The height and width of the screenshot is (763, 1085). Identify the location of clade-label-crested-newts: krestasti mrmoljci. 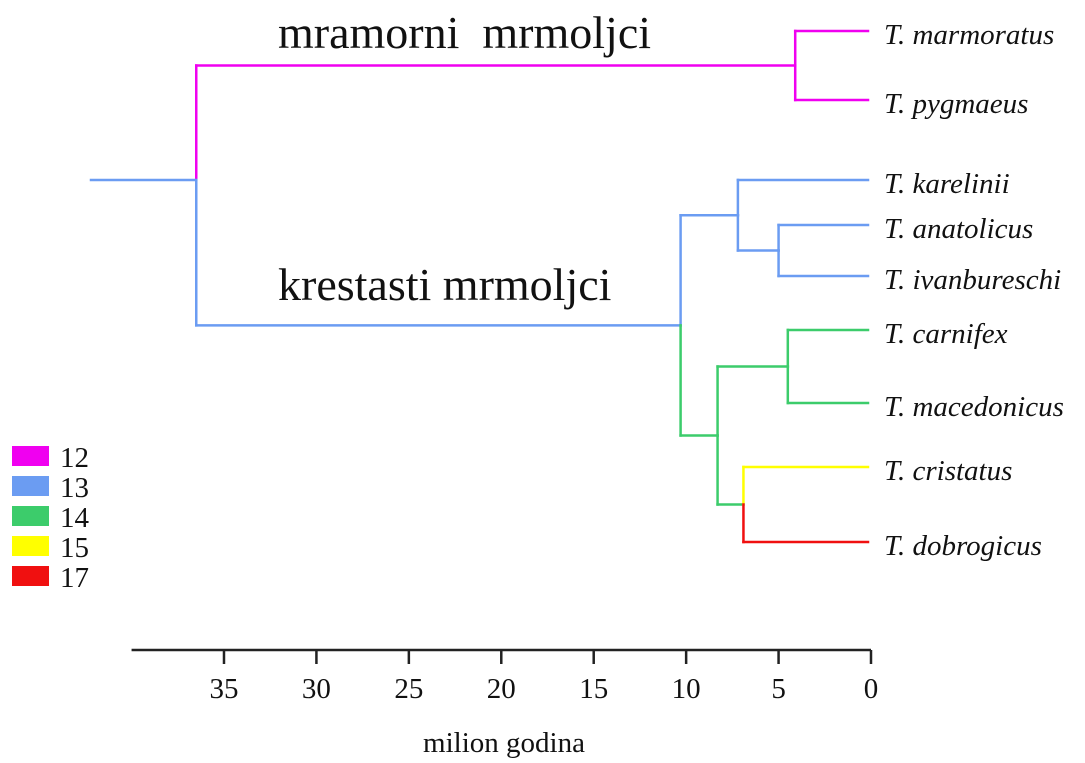
(444, 284).